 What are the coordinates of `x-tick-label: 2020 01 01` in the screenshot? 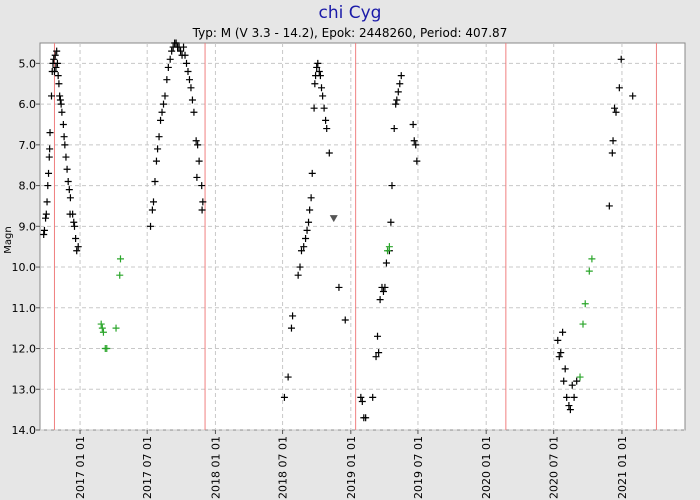 It's located at (486, 467).